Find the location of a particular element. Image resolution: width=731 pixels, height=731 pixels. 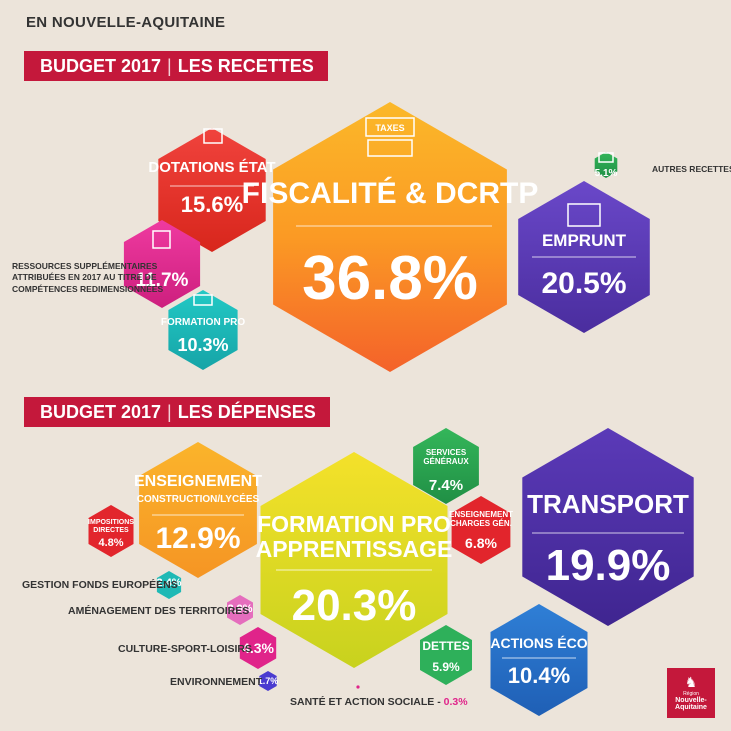

recettes-section: LES RECETTES is located at coordinates (245, 66).